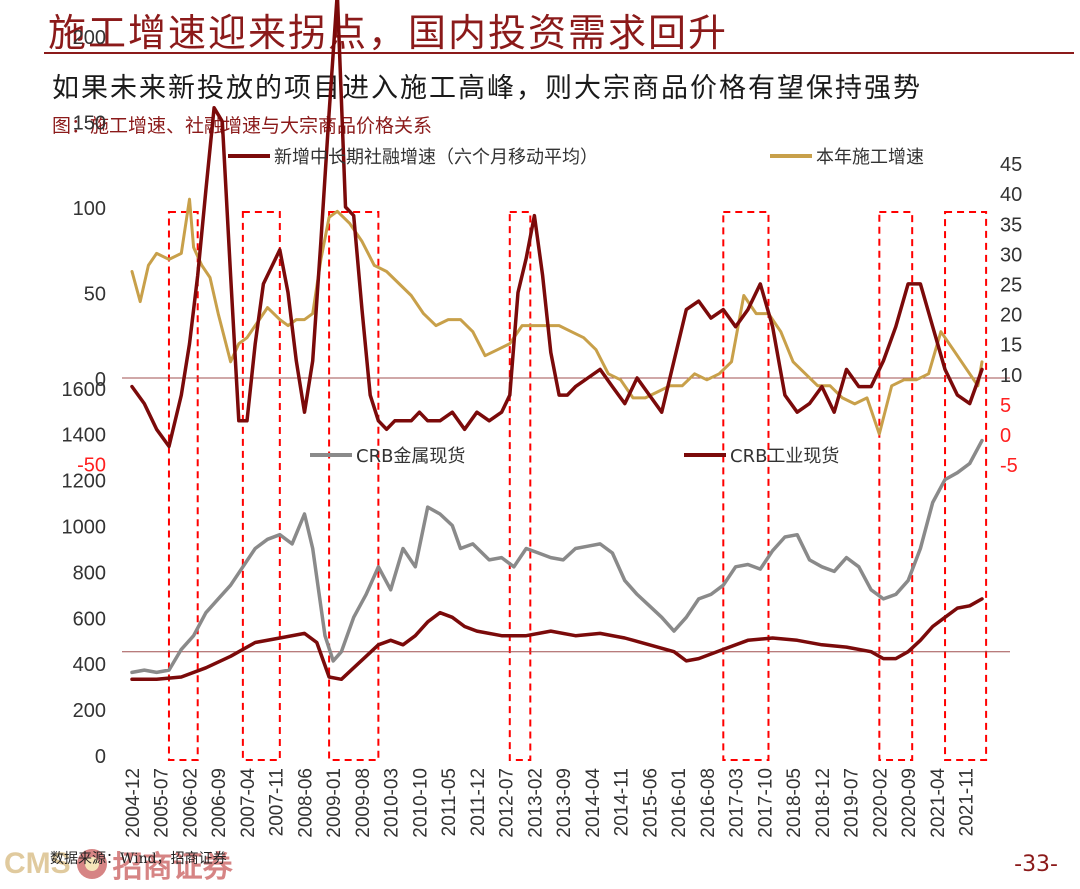 This screenshot has width=1080, height=889. Describe the element at coordinates (248, 803) in the screenshot. I see `x-tick-label: 2007-04` at that location.